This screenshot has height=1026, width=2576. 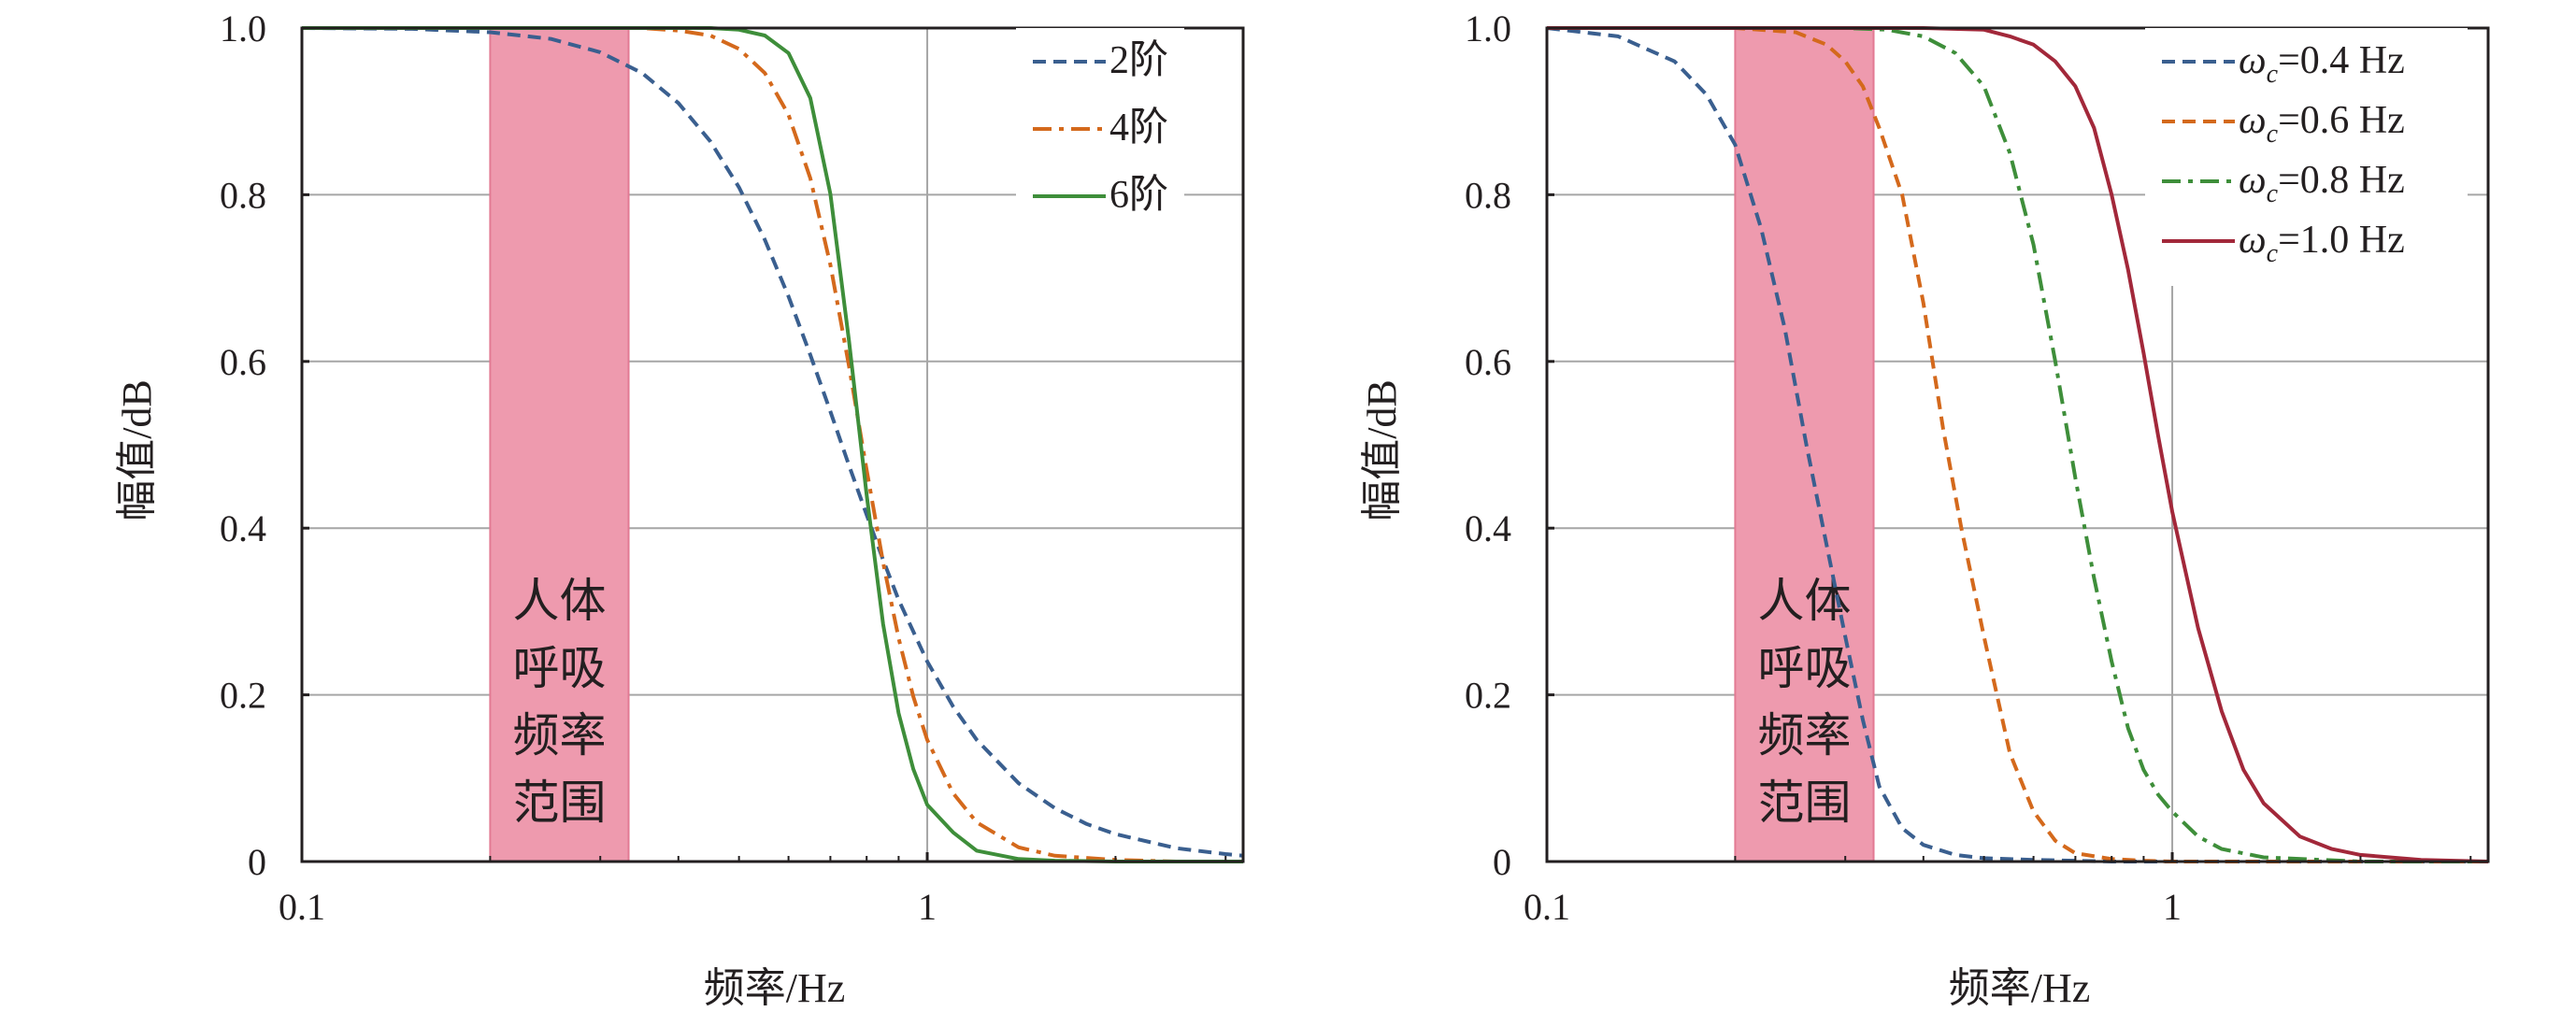 What do you see at coordinates (1138, 60) in the screenshot?
I see `legend-label: 2阶` at bounding box center [1138, 60].